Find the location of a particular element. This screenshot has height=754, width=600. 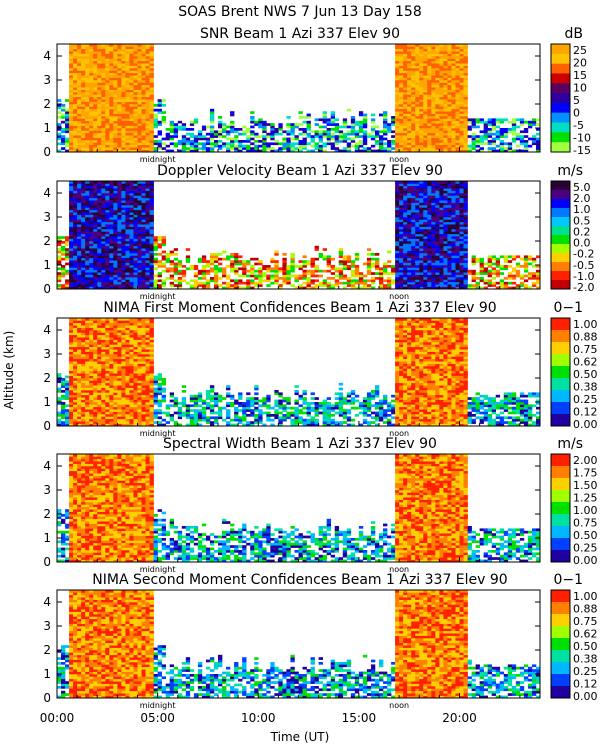

colorbar-tick-label: 1.75 is located at coordinates (585, 473).